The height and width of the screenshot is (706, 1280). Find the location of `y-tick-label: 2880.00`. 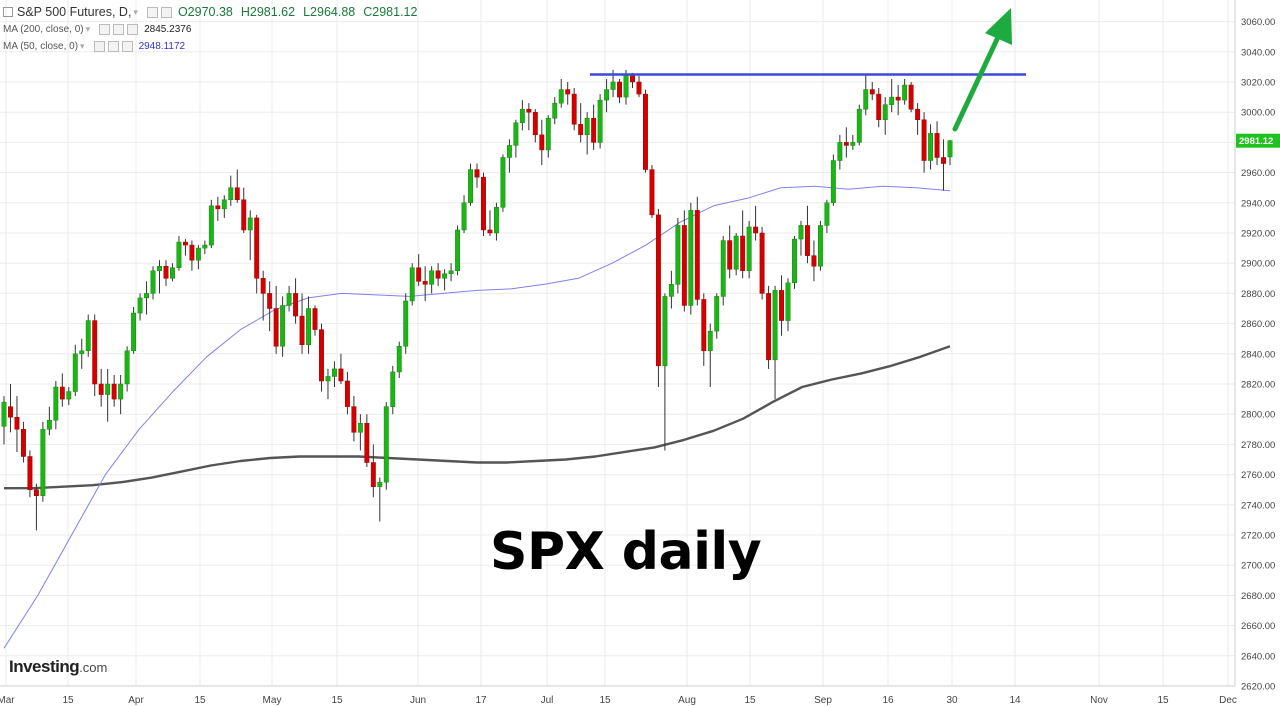

y-tick-label: 2880.00 is located at coordinates (1258, 294).